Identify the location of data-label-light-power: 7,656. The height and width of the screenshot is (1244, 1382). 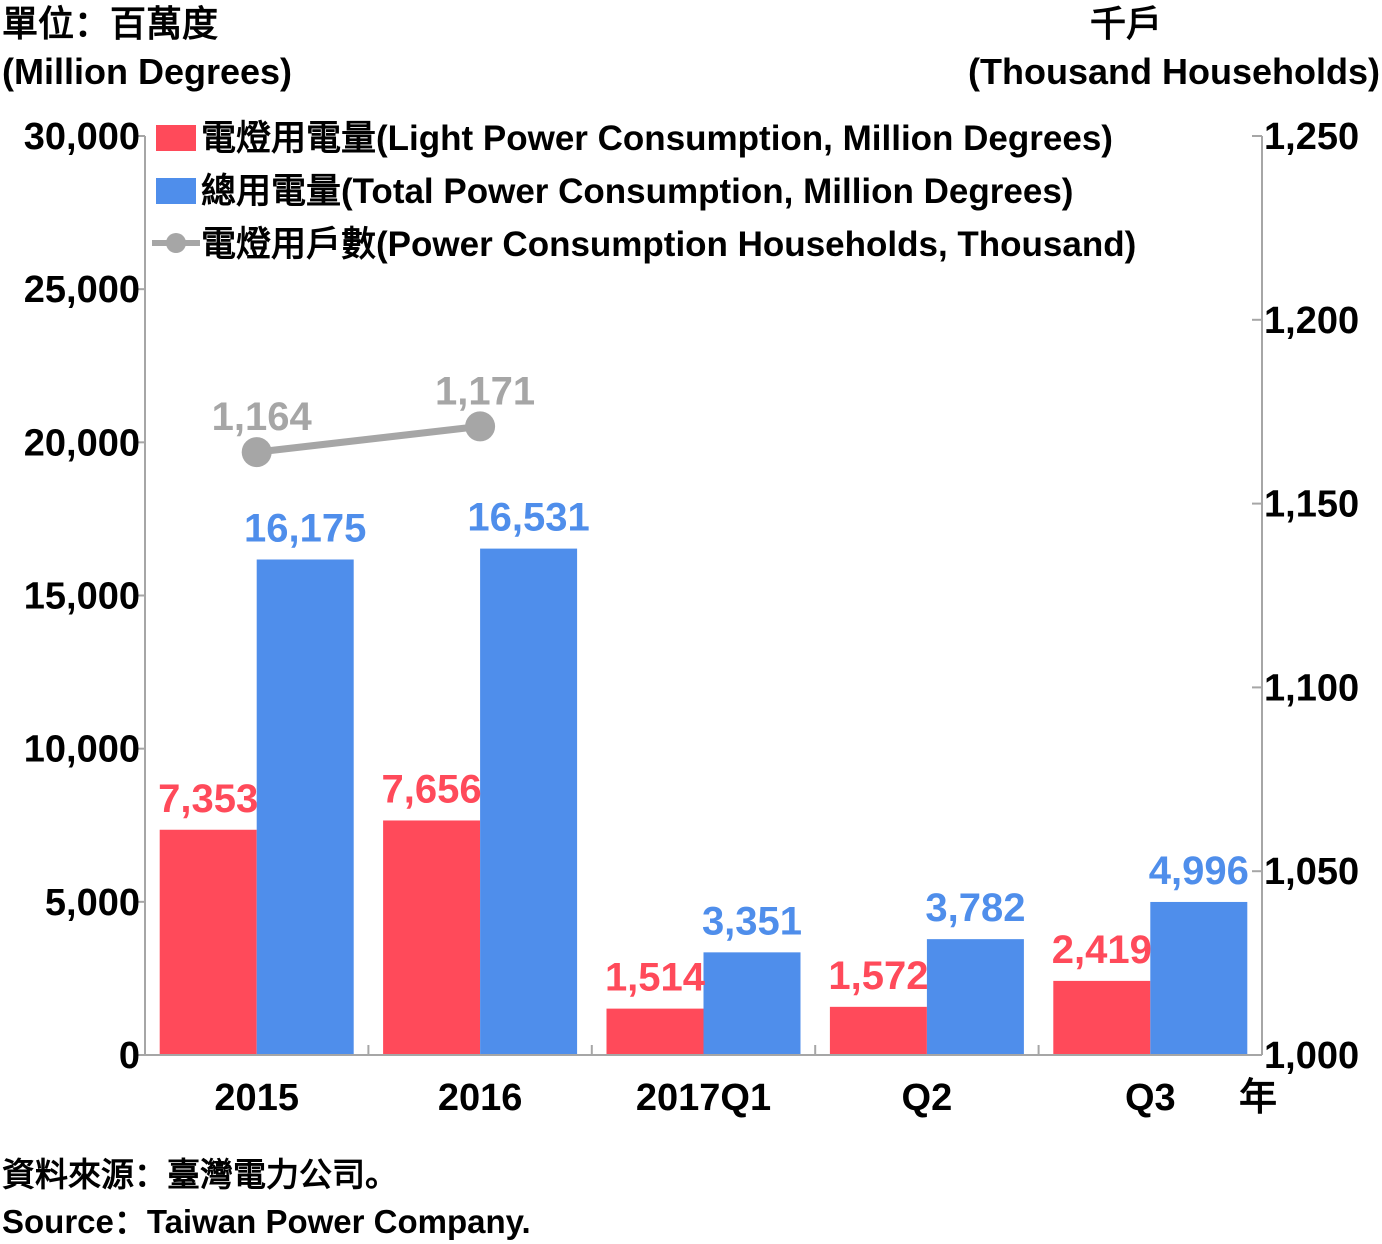
(432, 789).